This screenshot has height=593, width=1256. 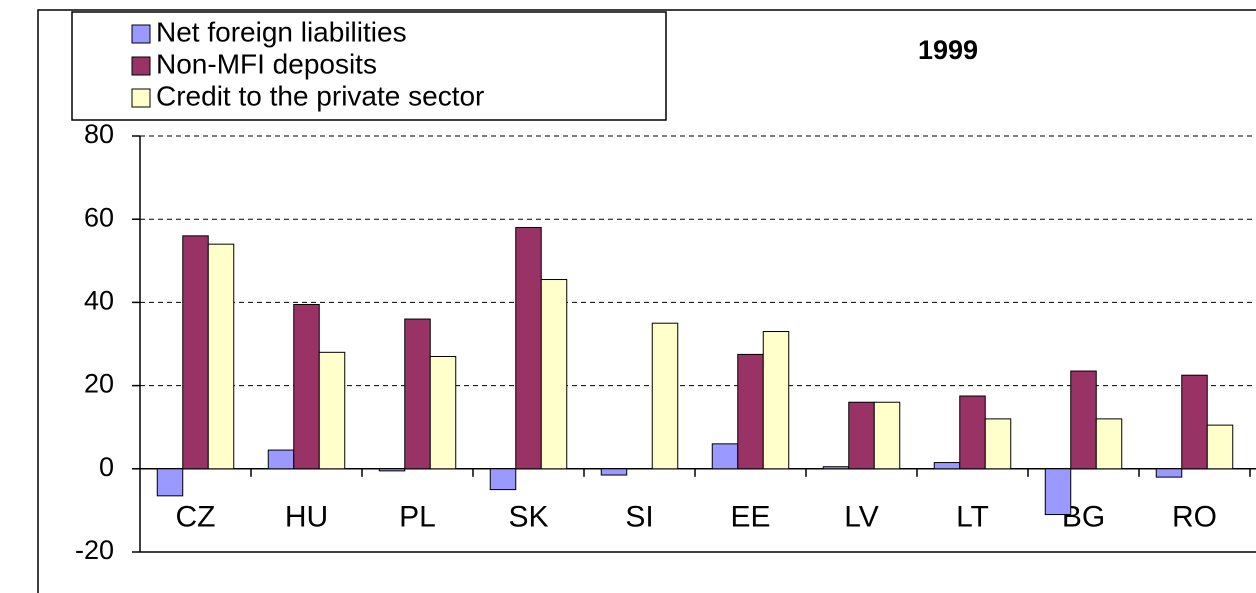 What do you see at coordinates (861, 517) in the screenshot?
I see `x-tick-label: LV` at bounding box center [861, 517].